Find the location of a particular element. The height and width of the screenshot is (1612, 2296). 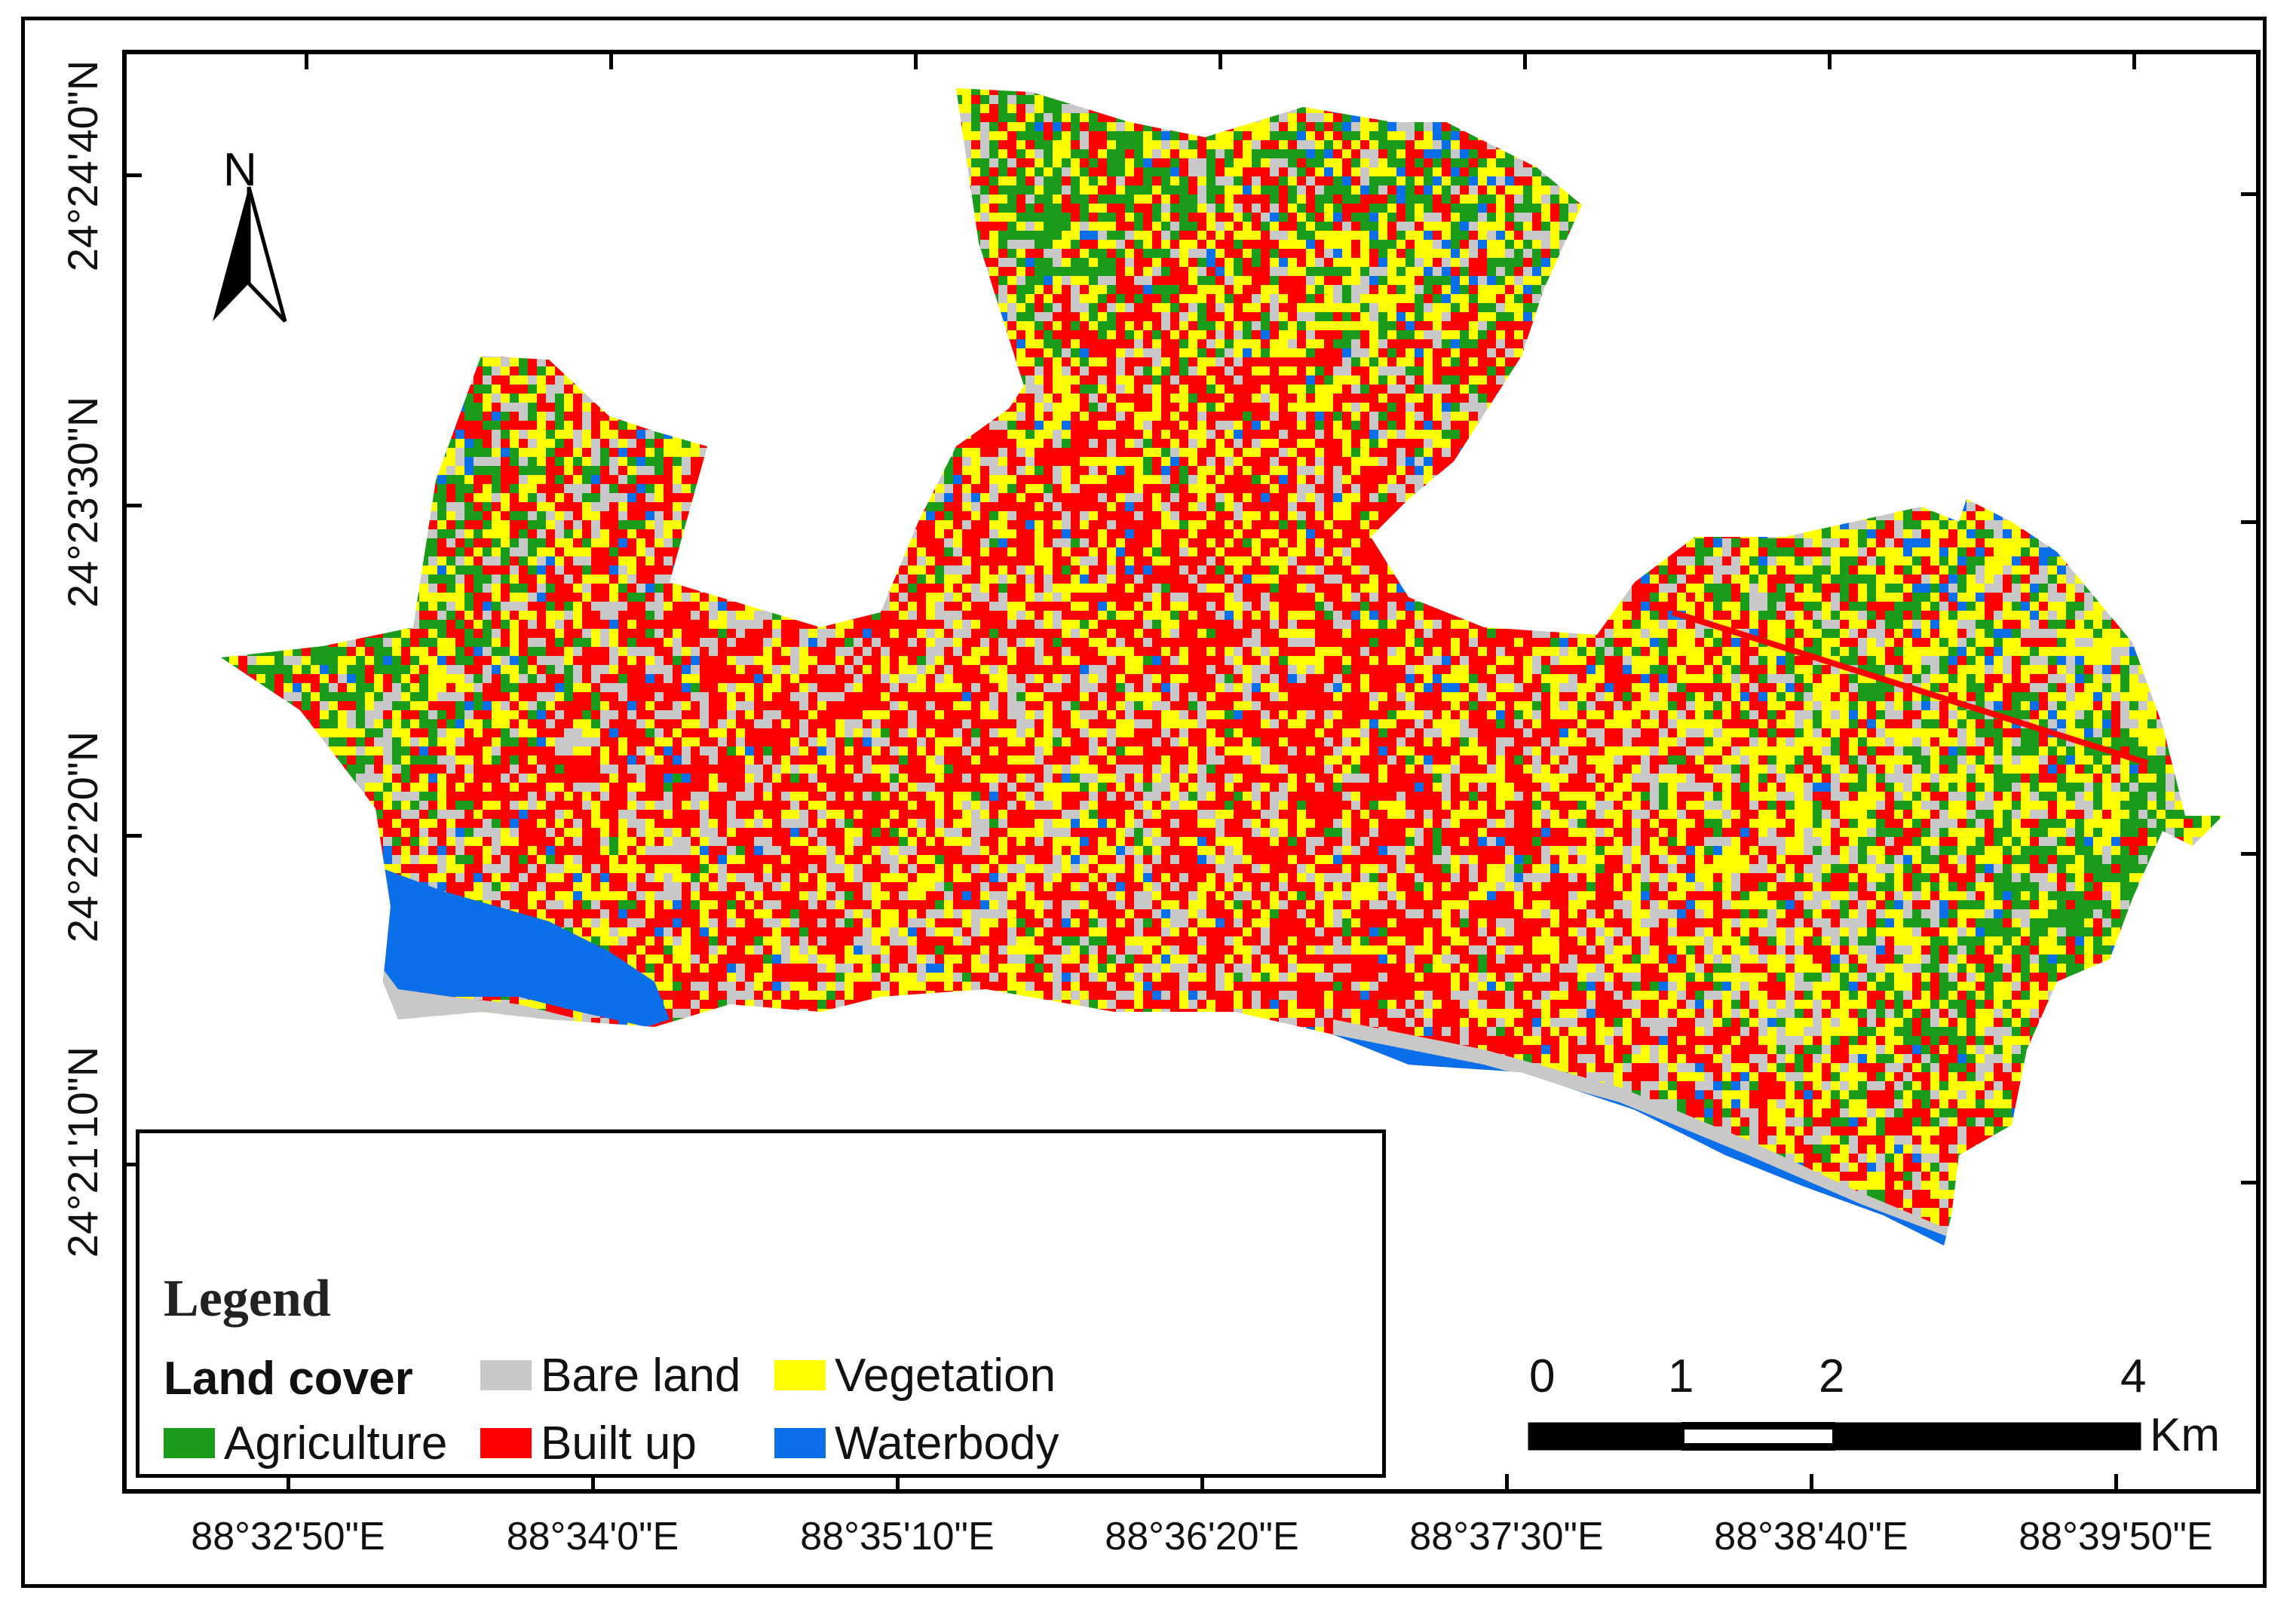

scale-tick-label: 2 is located at coordinates (1831, 1376).